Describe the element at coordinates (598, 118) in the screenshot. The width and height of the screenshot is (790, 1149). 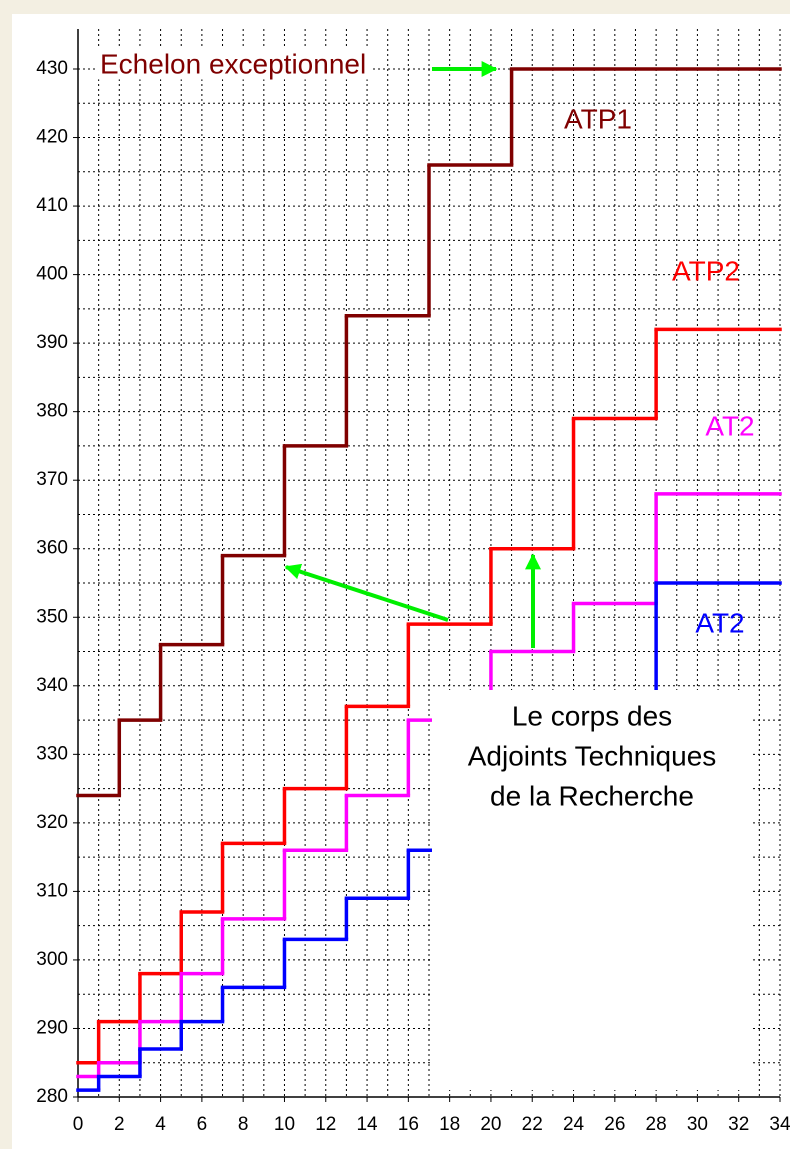
I see `series-annotation: ATP1` at that location.